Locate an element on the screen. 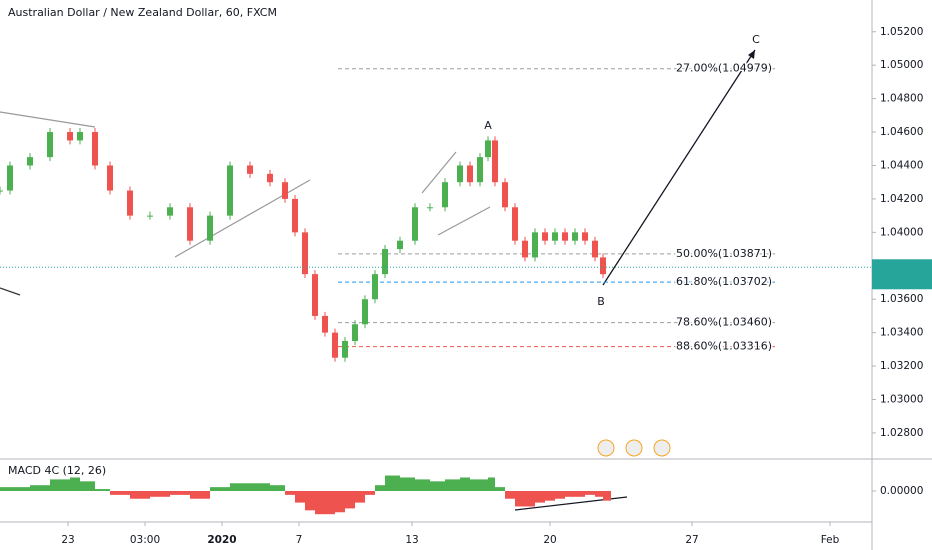 This screenshot has width=932, height=550. y-tick-label: 1.05200 is located at coordinates (901, 32).